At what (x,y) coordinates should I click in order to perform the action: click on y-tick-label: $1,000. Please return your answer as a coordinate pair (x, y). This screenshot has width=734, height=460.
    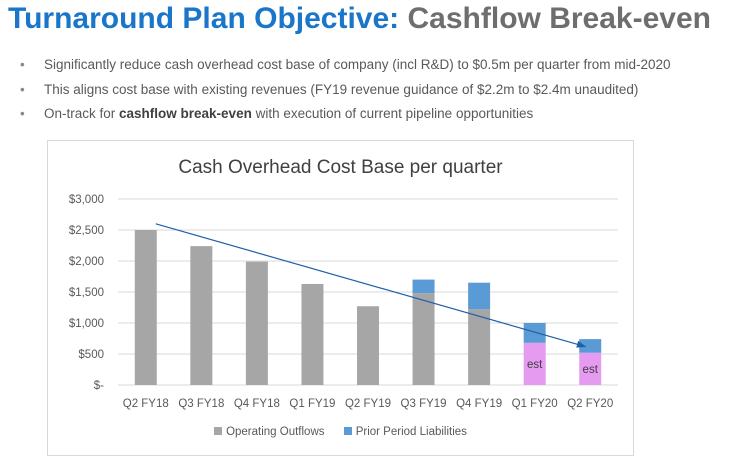
    Looking at the image, I should click on (86, 324).